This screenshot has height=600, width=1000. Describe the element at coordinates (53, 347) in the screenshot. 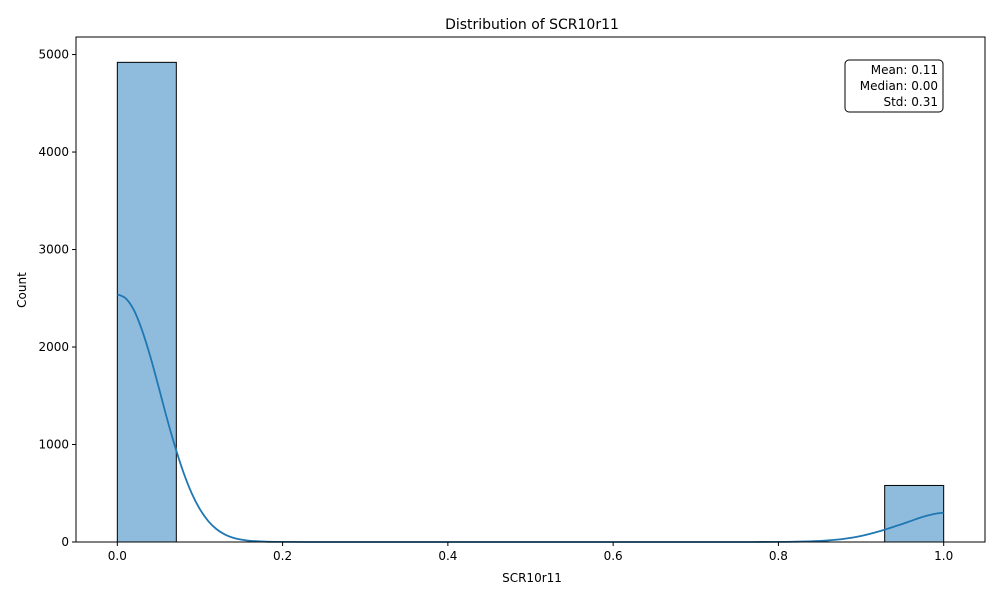

I see `y-tick-label: 2000` at that location.